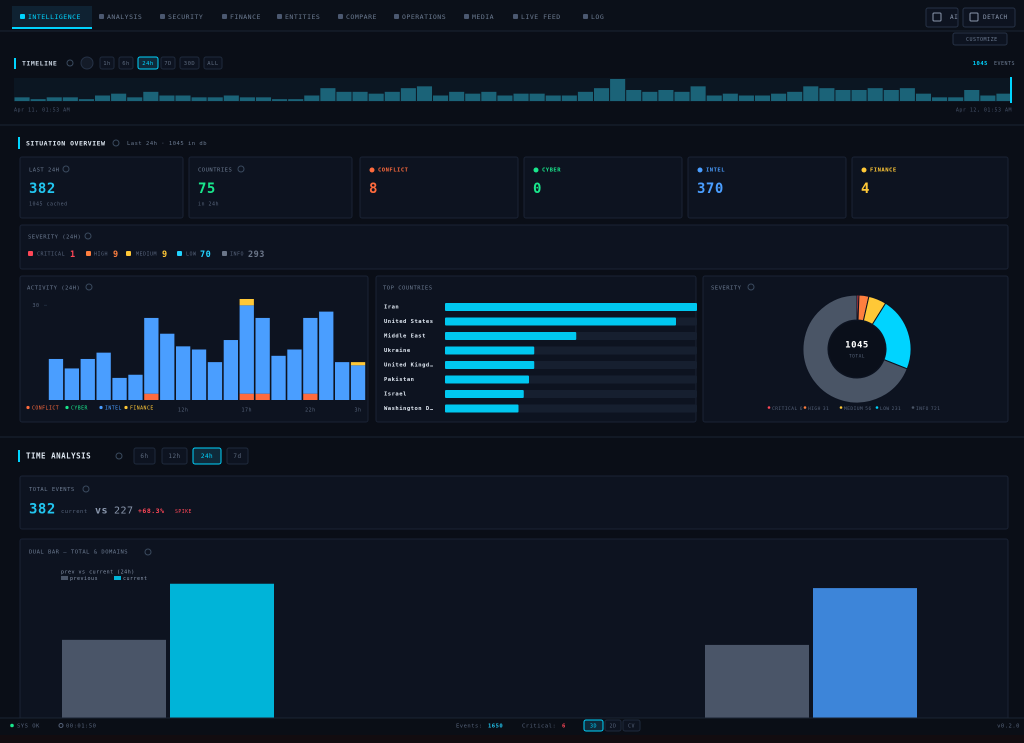  Describe the element at coordinates (857, 346) in the screenshot. I see `donut-total: 1045` at that location.